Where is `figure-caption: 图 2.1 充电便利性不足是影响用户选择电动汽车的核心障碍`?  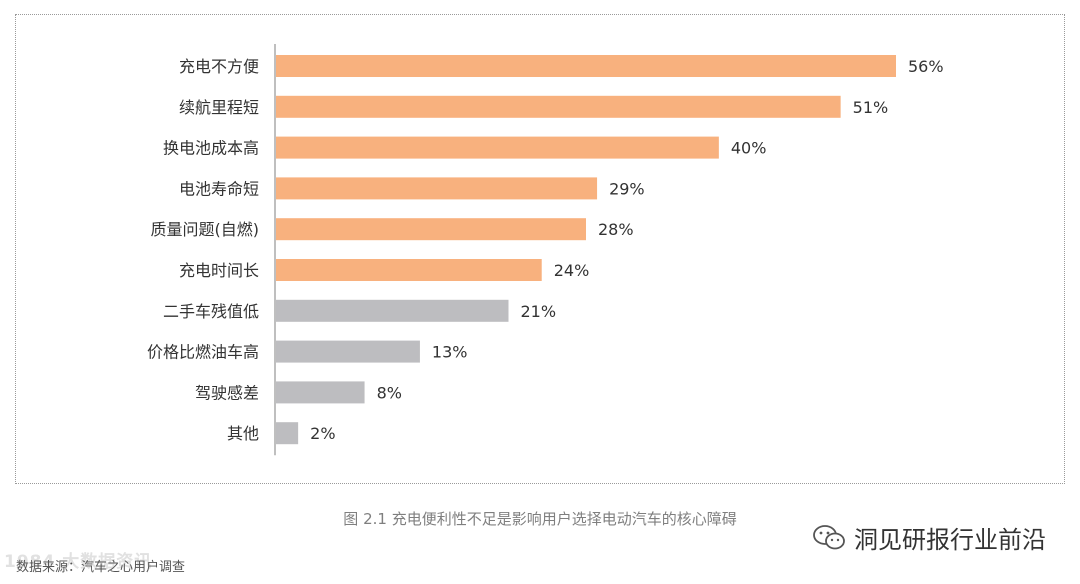 figure-caption: 图 2.1 充电便利性不足是影响用户选择电动汽车的核心障碍 is located at coordinates (540, 519).